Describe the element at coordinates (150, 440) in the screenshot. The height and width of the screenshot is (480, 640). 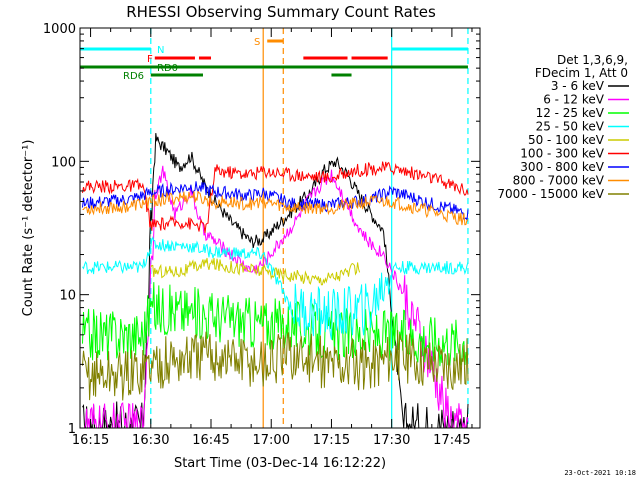
I see `x-tick-label: 16:30` at that location.